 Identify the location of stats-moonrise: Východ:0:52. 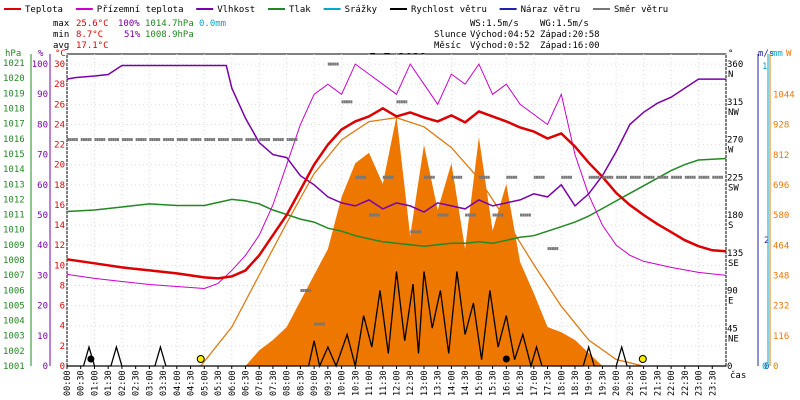
(500, 46).